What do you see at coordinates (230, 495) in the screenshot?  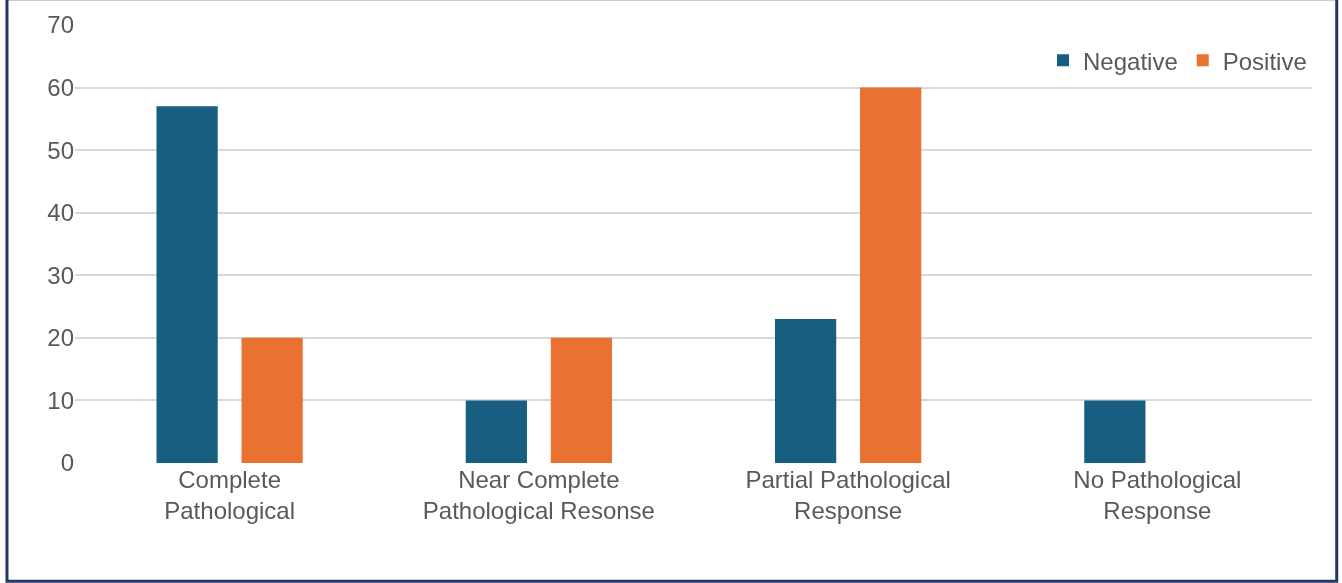 I see `x-tick-label: Complete Pathological` at bounding box center [230, 495].